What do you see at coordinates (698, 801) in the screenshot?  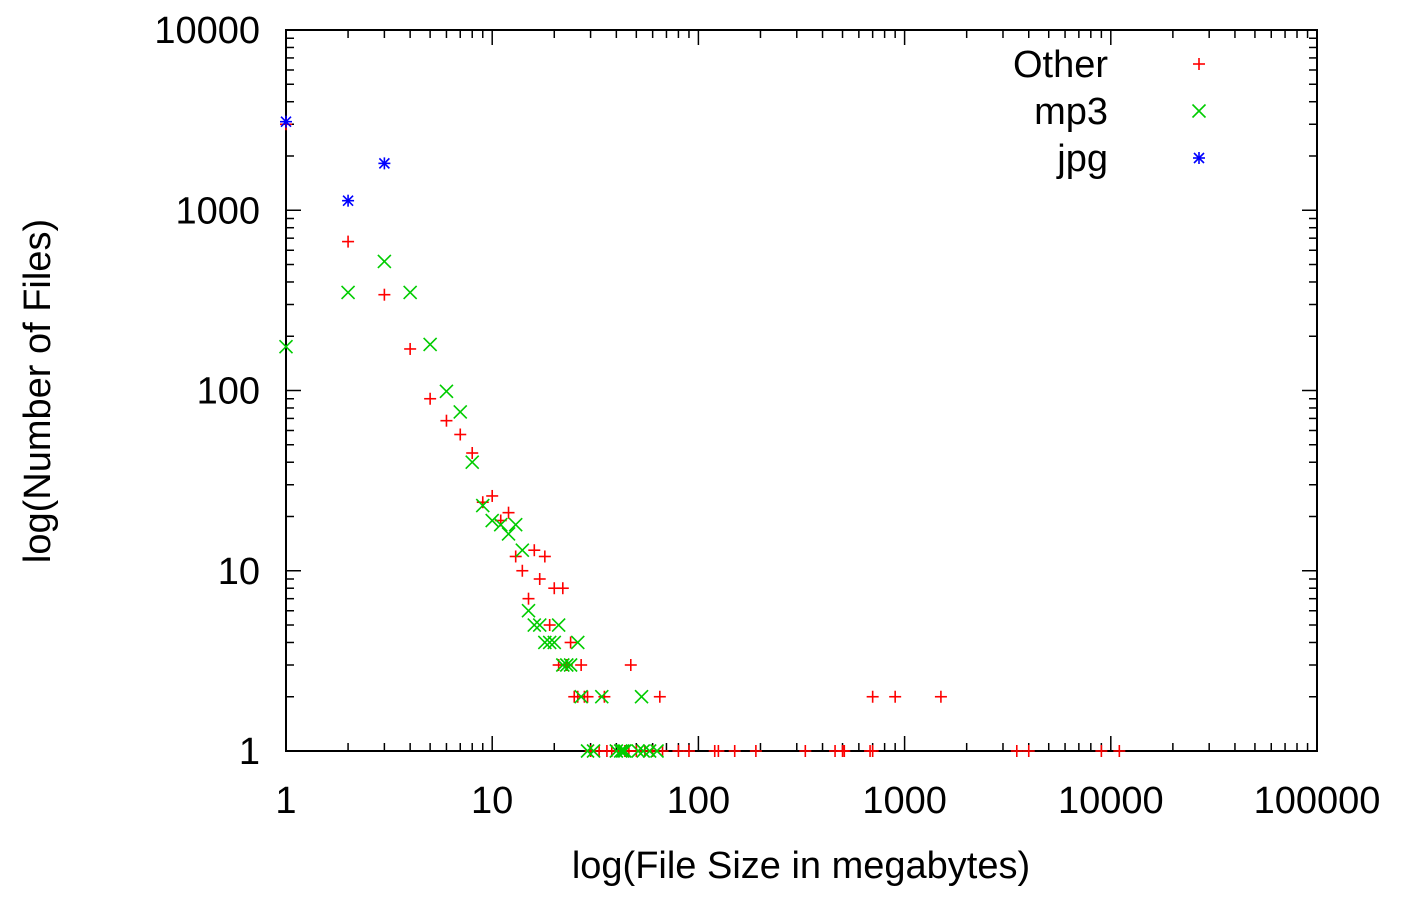 I see `x-tick-label: 100` at bounding box center [698, 801].